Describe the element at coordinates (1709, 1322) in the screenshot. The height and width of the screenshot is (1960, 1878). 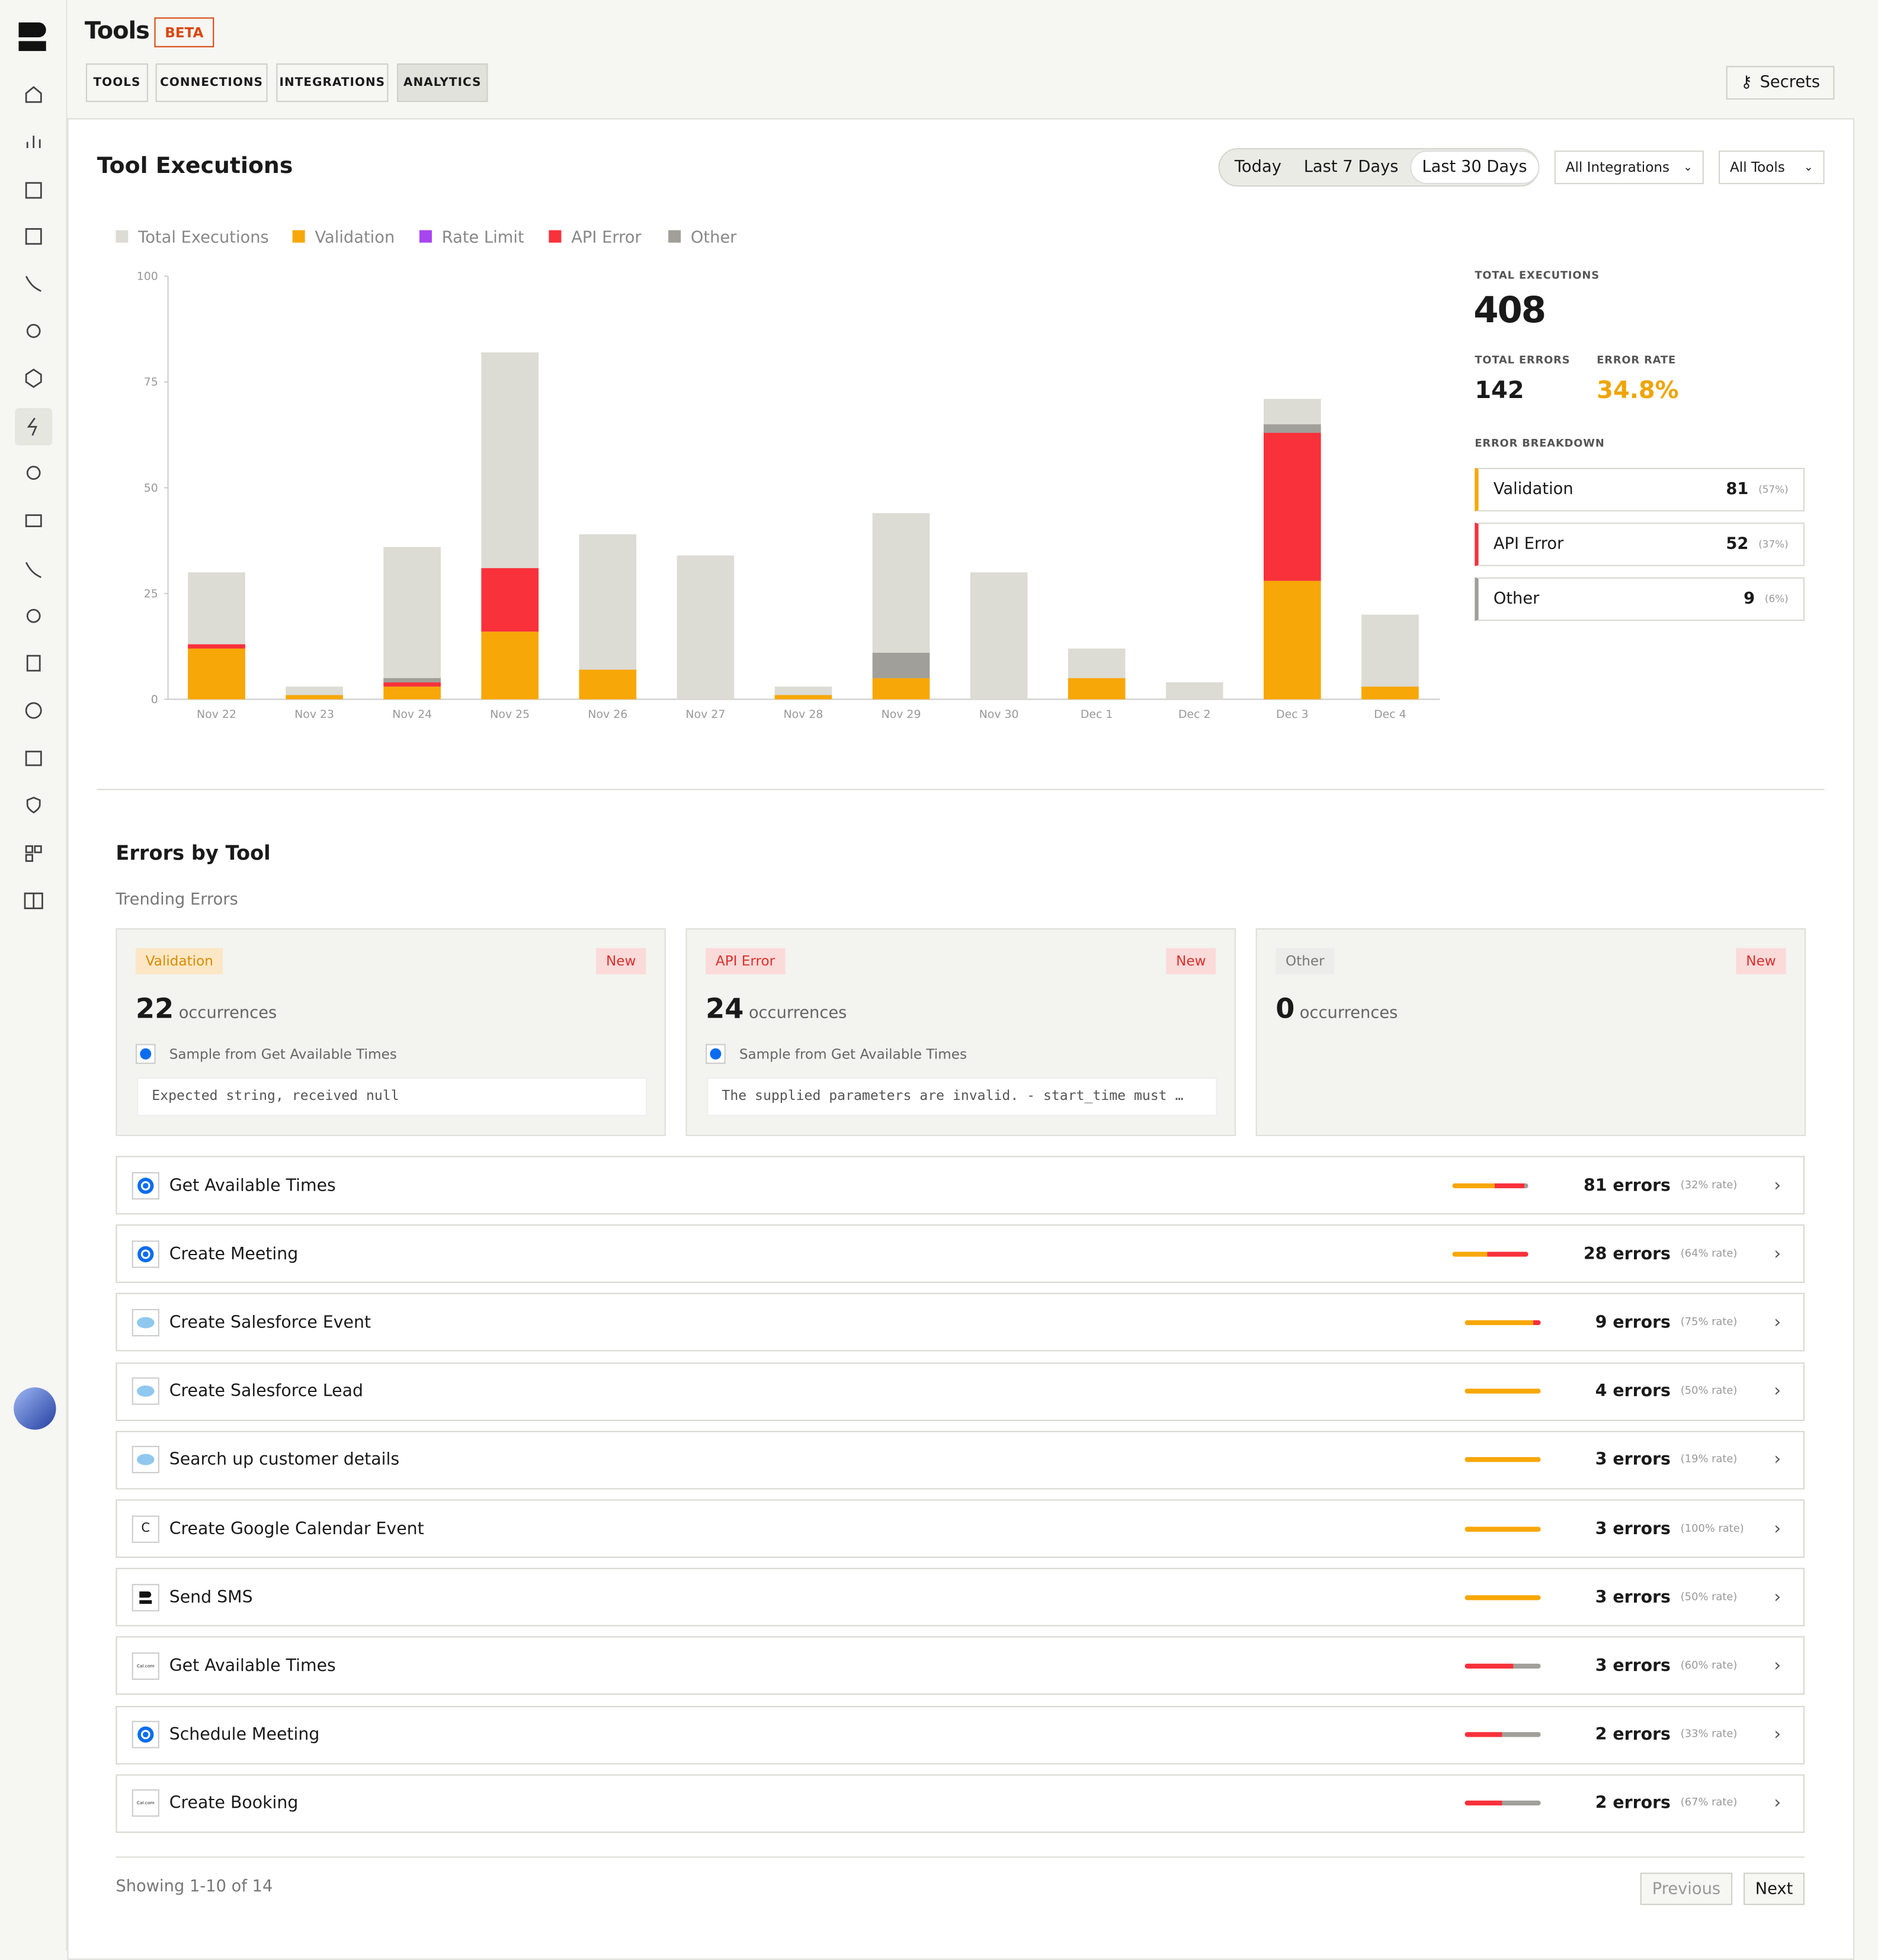
I see `error-rate: (75% rate)` at that location.